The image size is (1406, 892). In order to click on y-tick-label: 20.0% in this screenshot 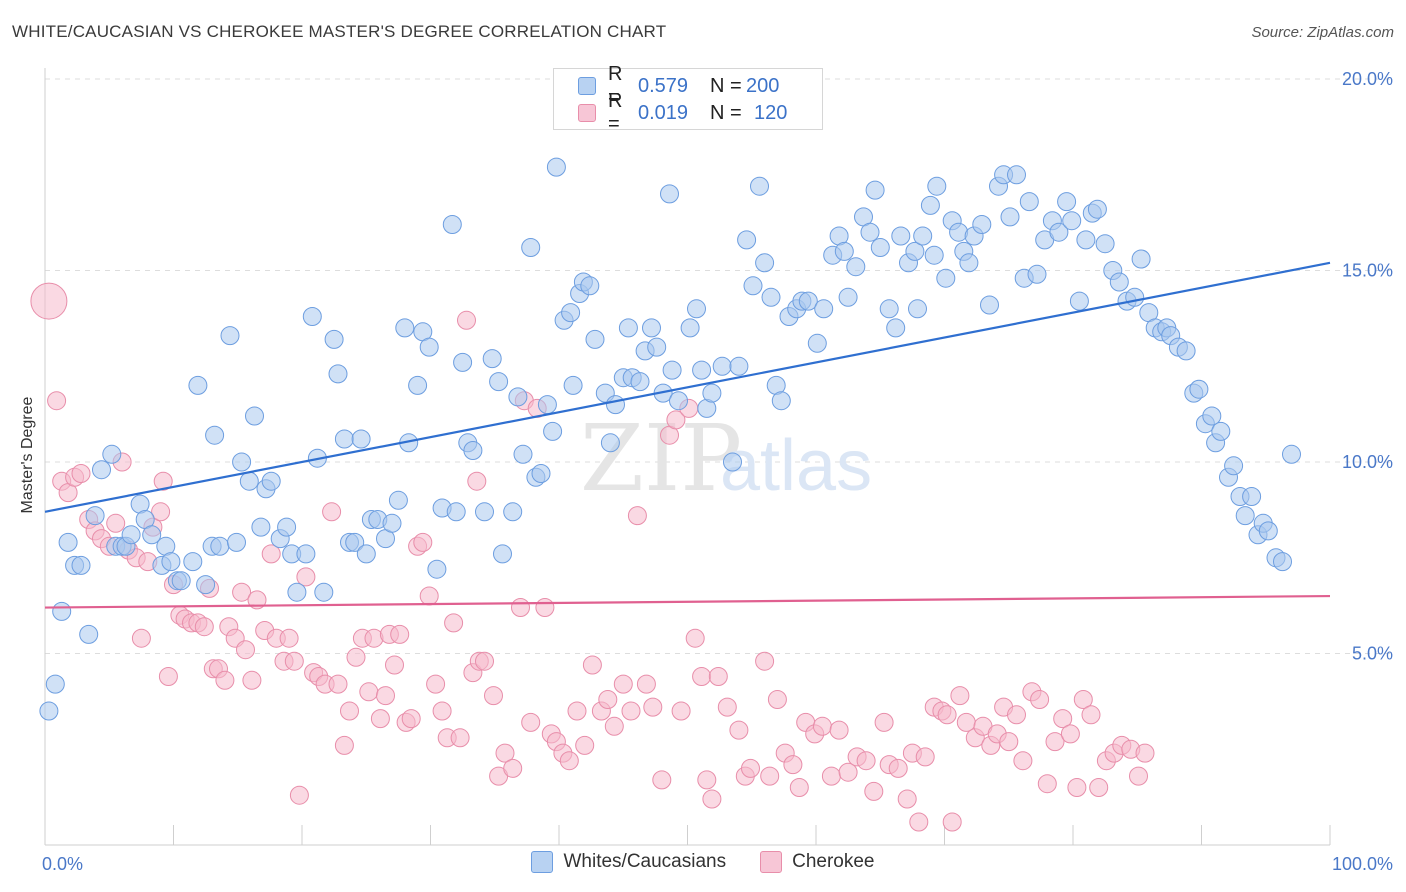, I will do `click(1367, 79)`.